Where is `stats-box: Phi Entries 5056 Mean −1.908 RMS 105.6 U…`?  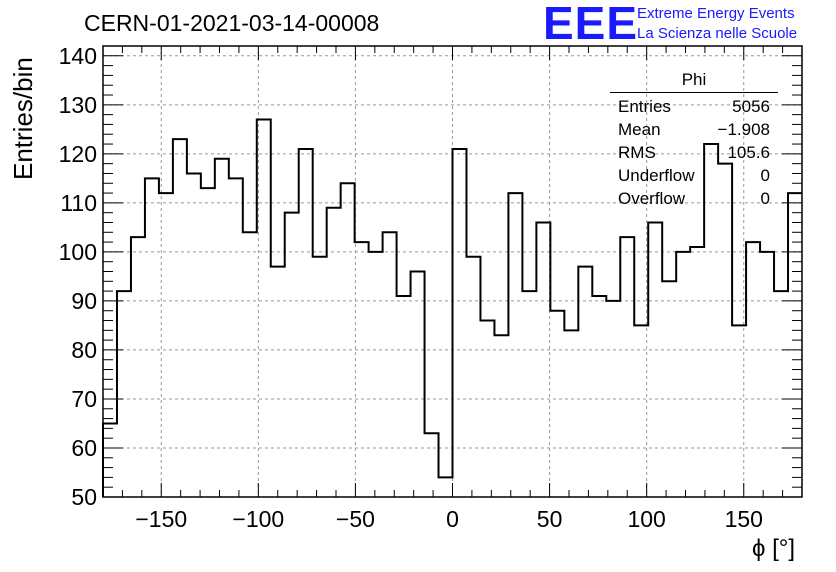
stats-box: Phi Entries 5056 Mean −1.908 RMS 105.6 U… is located at coordinates (694, 140).